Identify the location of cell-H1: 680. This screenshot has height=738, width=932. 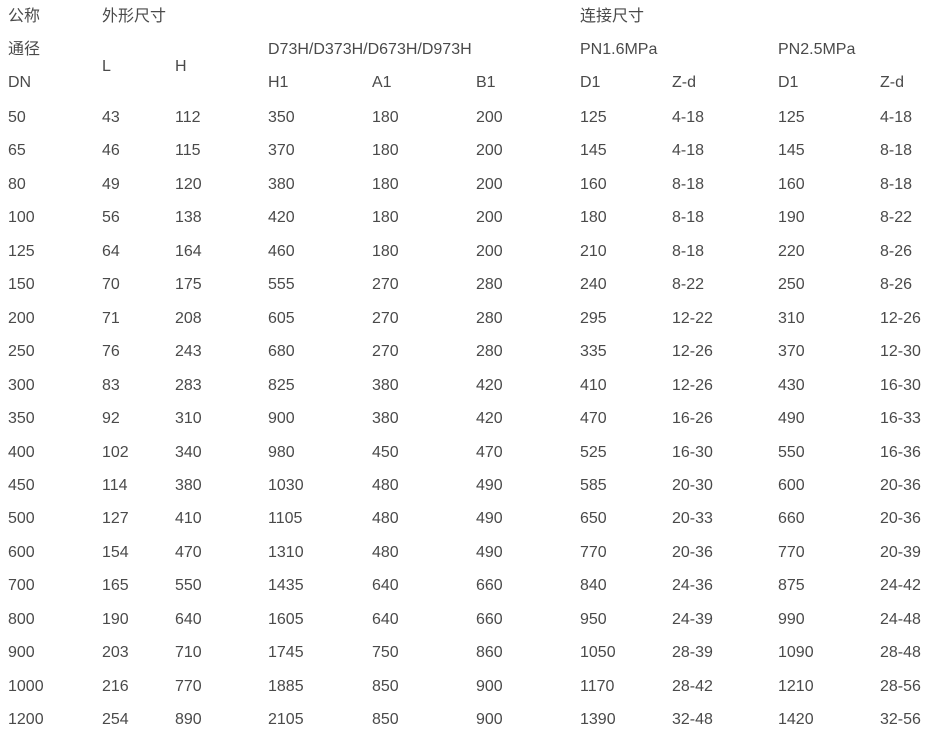
(281, 352).